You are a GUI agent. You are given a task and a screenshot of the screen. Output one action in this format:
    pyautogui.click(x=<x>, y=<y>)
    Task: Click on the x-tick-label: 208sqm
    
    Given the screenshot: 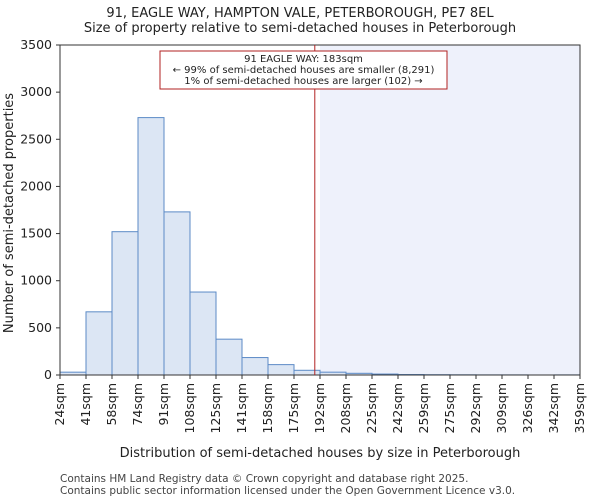 What is the action you would take?
    pyautogui.click(x=345, y=408)
    